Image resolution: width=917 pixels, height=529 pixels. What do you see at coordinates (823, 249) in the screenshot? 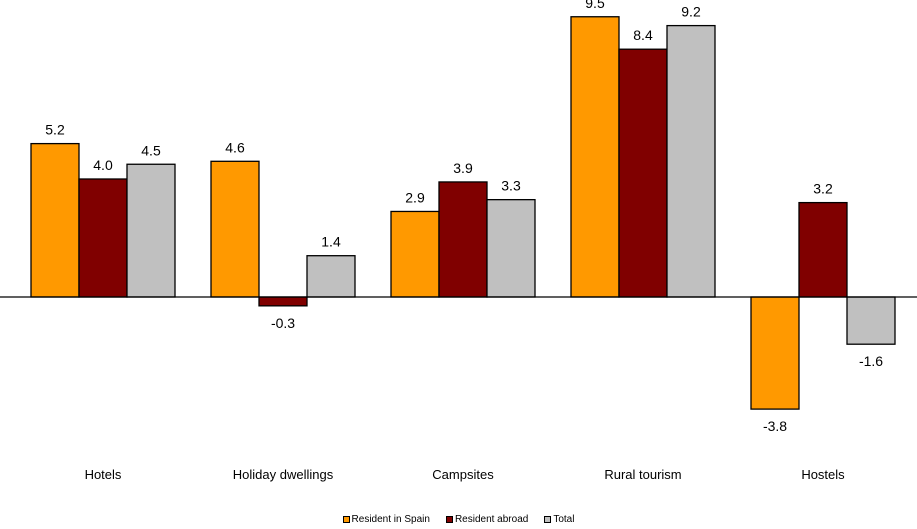
I see `bar-hostels-resident-abroad` at bounding box center [823, 249].